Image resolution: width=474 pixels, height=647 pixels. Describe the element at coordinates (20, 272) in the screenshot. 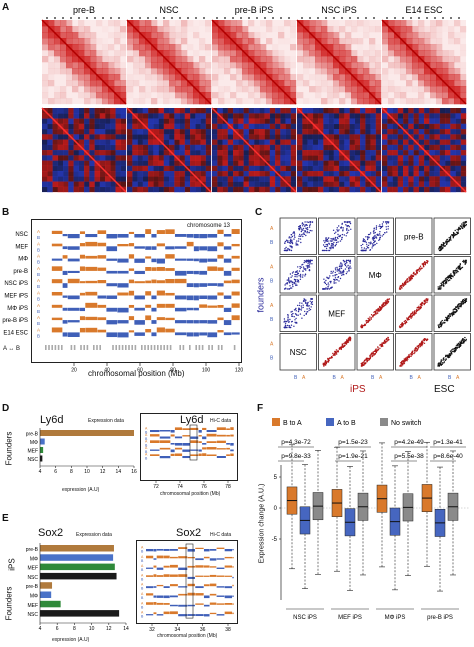

I see `panel-b-row-label: pre-B` at that location.